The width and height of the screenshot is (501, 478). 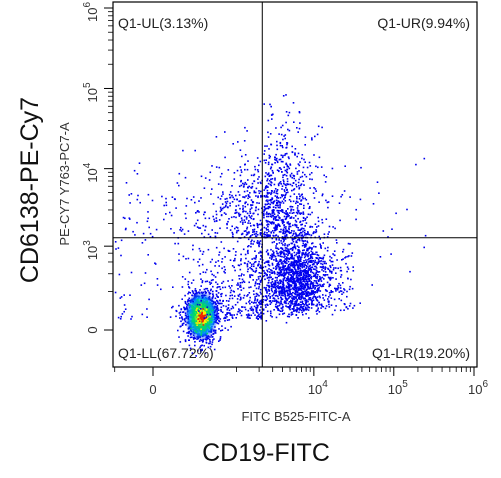 What do you see at coordinates (478, 388) in the screenshot?
I see `x-tick-label: 106` at bounding box center [478, 388].